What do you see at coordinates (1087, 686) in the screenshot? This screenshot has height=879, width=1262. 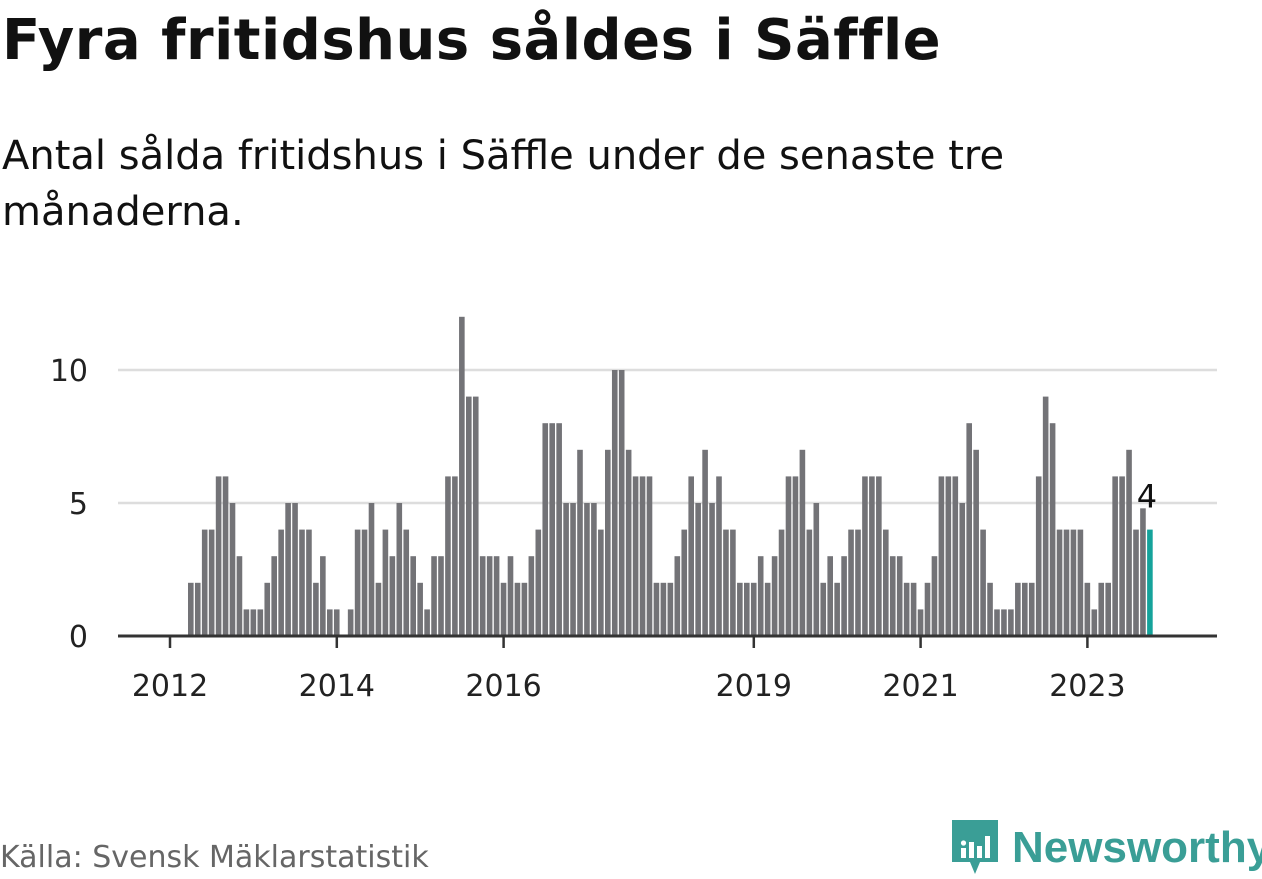 I see `x-tick-label-2023: 2023` at bounding box center [1087, 686].